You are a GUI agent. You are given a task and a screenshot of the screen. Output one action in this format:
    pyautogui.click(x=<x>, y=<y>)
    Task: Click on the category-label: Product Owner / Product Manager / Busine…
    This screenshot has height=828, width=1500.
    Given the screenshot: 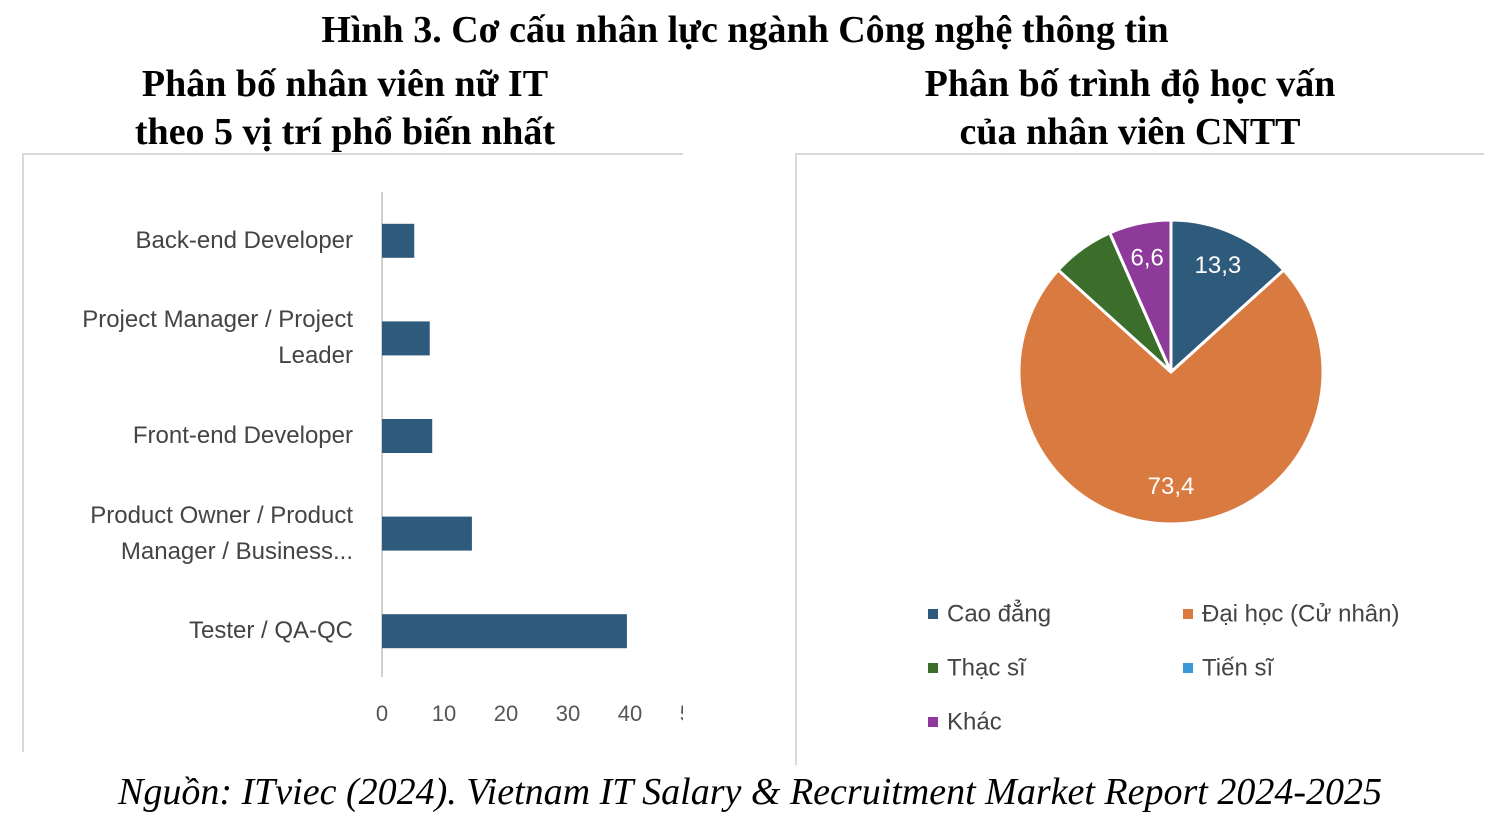 What is the action you would take?
    pyautogui.click(x=221, y=533)
    